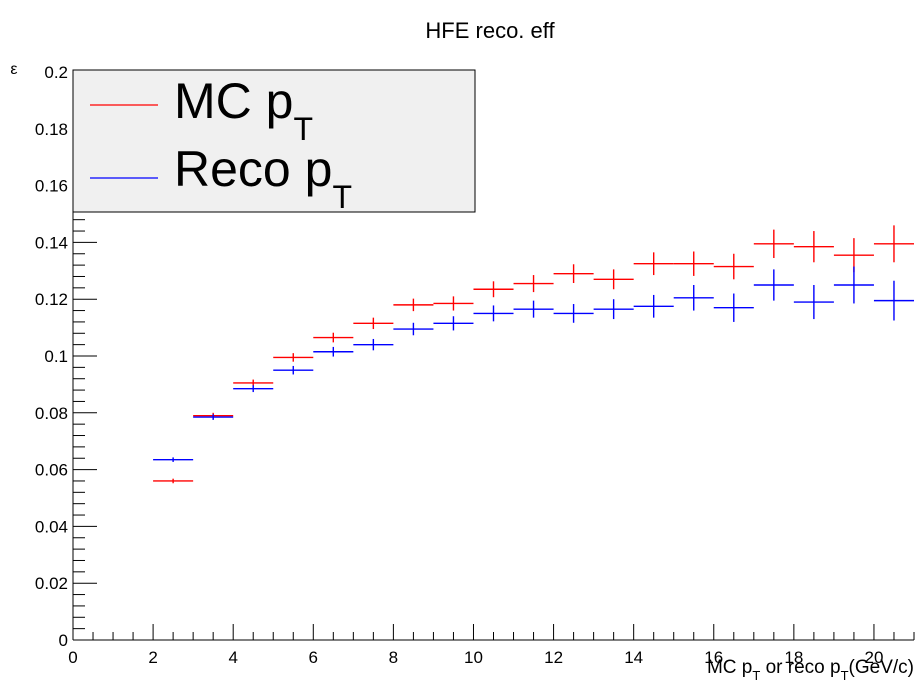  Describe the element at coordinates (729, 667) in the screenshot. I see `x-axis-label-part1: MC p` at that location.